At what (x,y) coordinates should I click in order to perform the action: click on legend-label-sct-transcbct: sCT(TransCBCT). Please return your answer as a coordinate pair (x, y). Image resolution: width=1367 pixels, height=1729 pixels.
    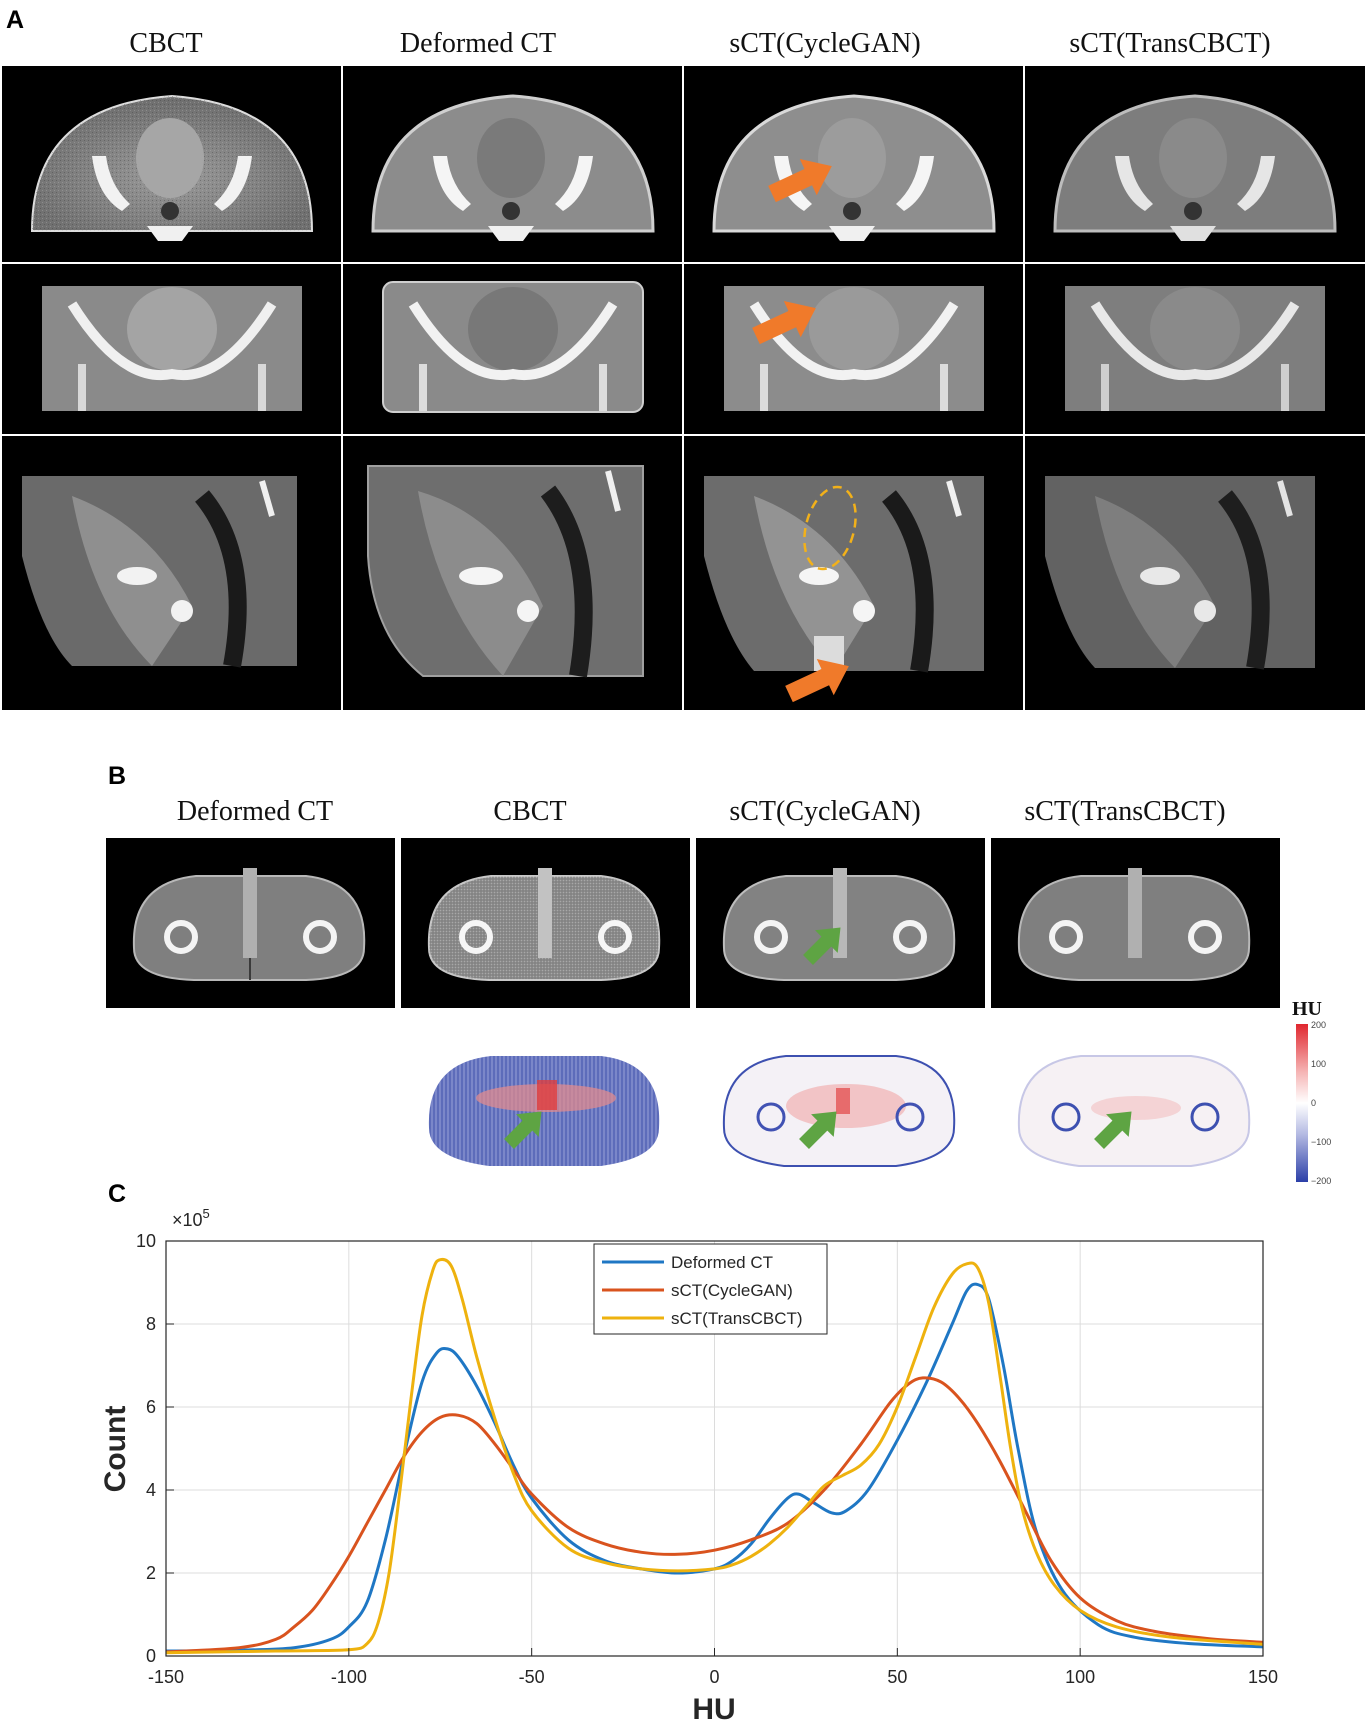
    Looking at the image, I should click on (737, 1318).